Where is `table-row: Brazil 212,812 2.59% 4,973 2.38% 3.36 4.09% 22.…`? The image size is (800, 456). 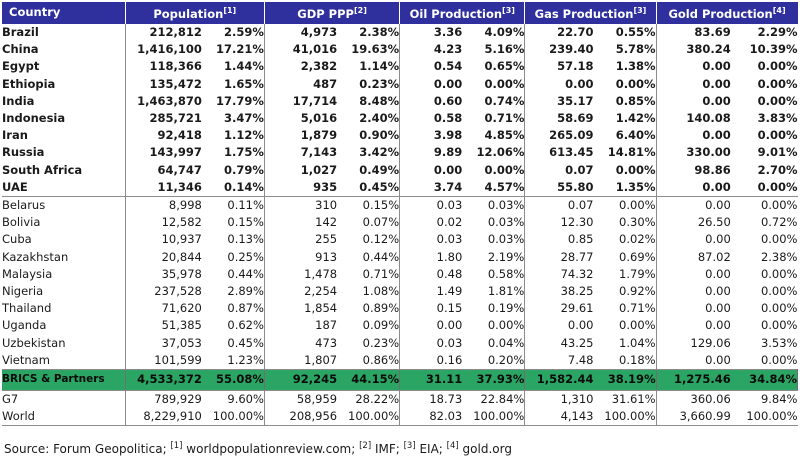
table-row: Brazil 212,812 2.59% 4,973 2.38% 3.36 4.09% 22.… is located at coordinates (400, 33).